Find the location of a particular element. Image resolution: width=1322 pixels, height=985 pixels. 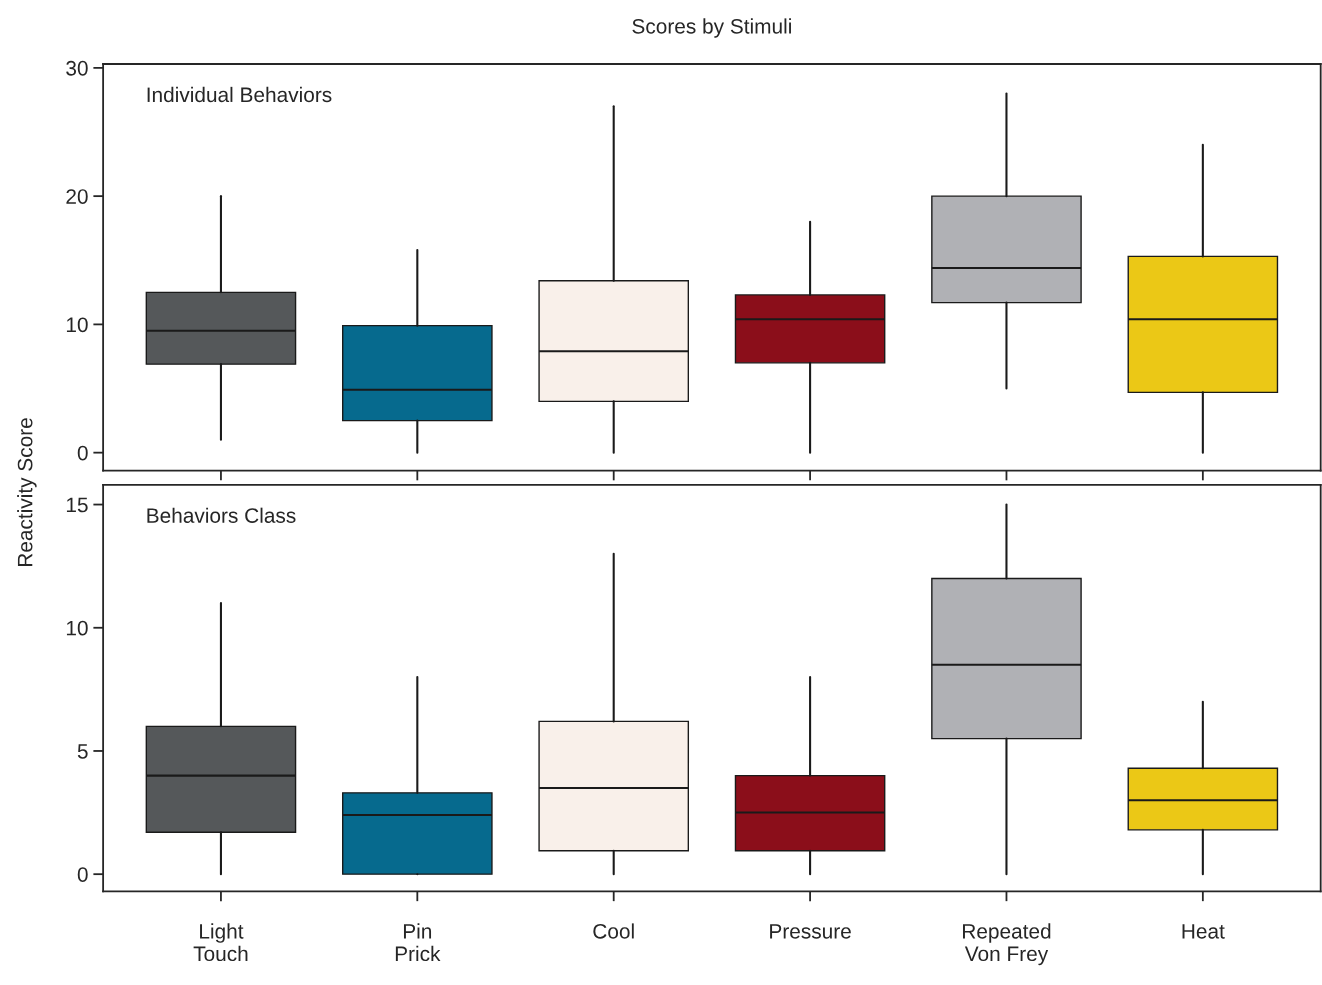

y-tick-label: 20 is located at coordinates (77, 196).